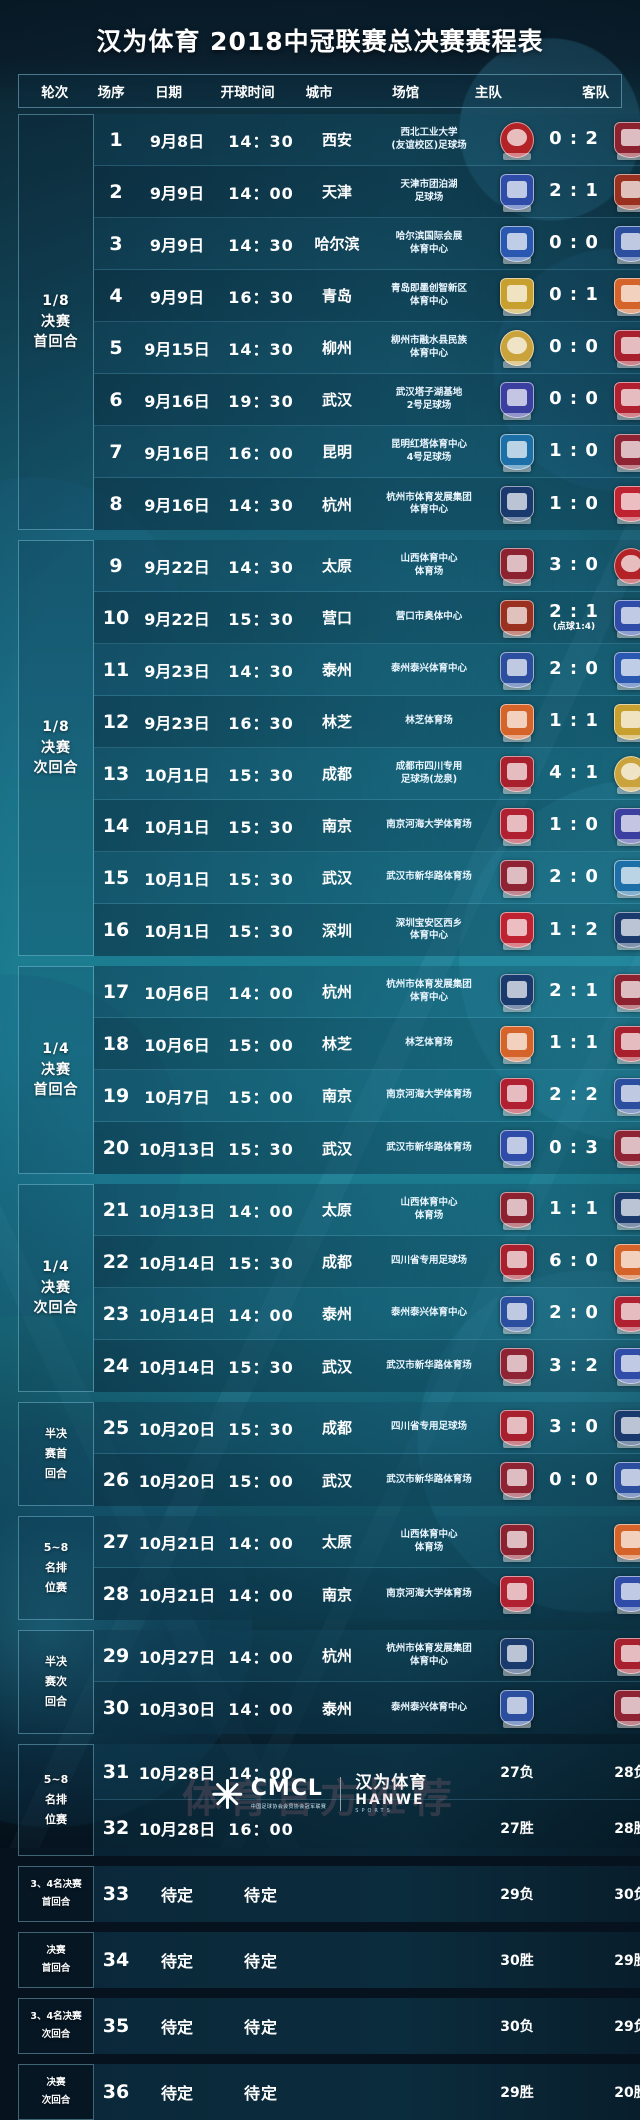 The width and height of the screenshot is (640, 2120). Describe the element at coordinates (429, 825) in the screenshot. I see `match-venue: 南京河海大学体育场` at that location.